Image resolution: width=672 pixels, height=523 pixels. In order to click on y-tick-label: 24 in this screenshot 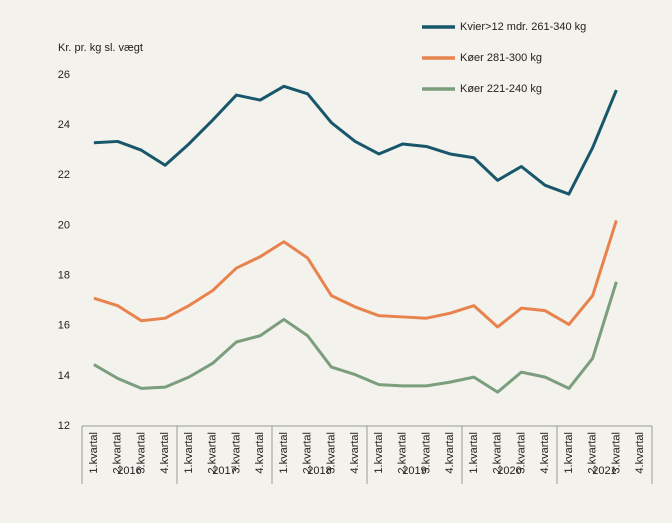, I will do `click(64, 125)`.